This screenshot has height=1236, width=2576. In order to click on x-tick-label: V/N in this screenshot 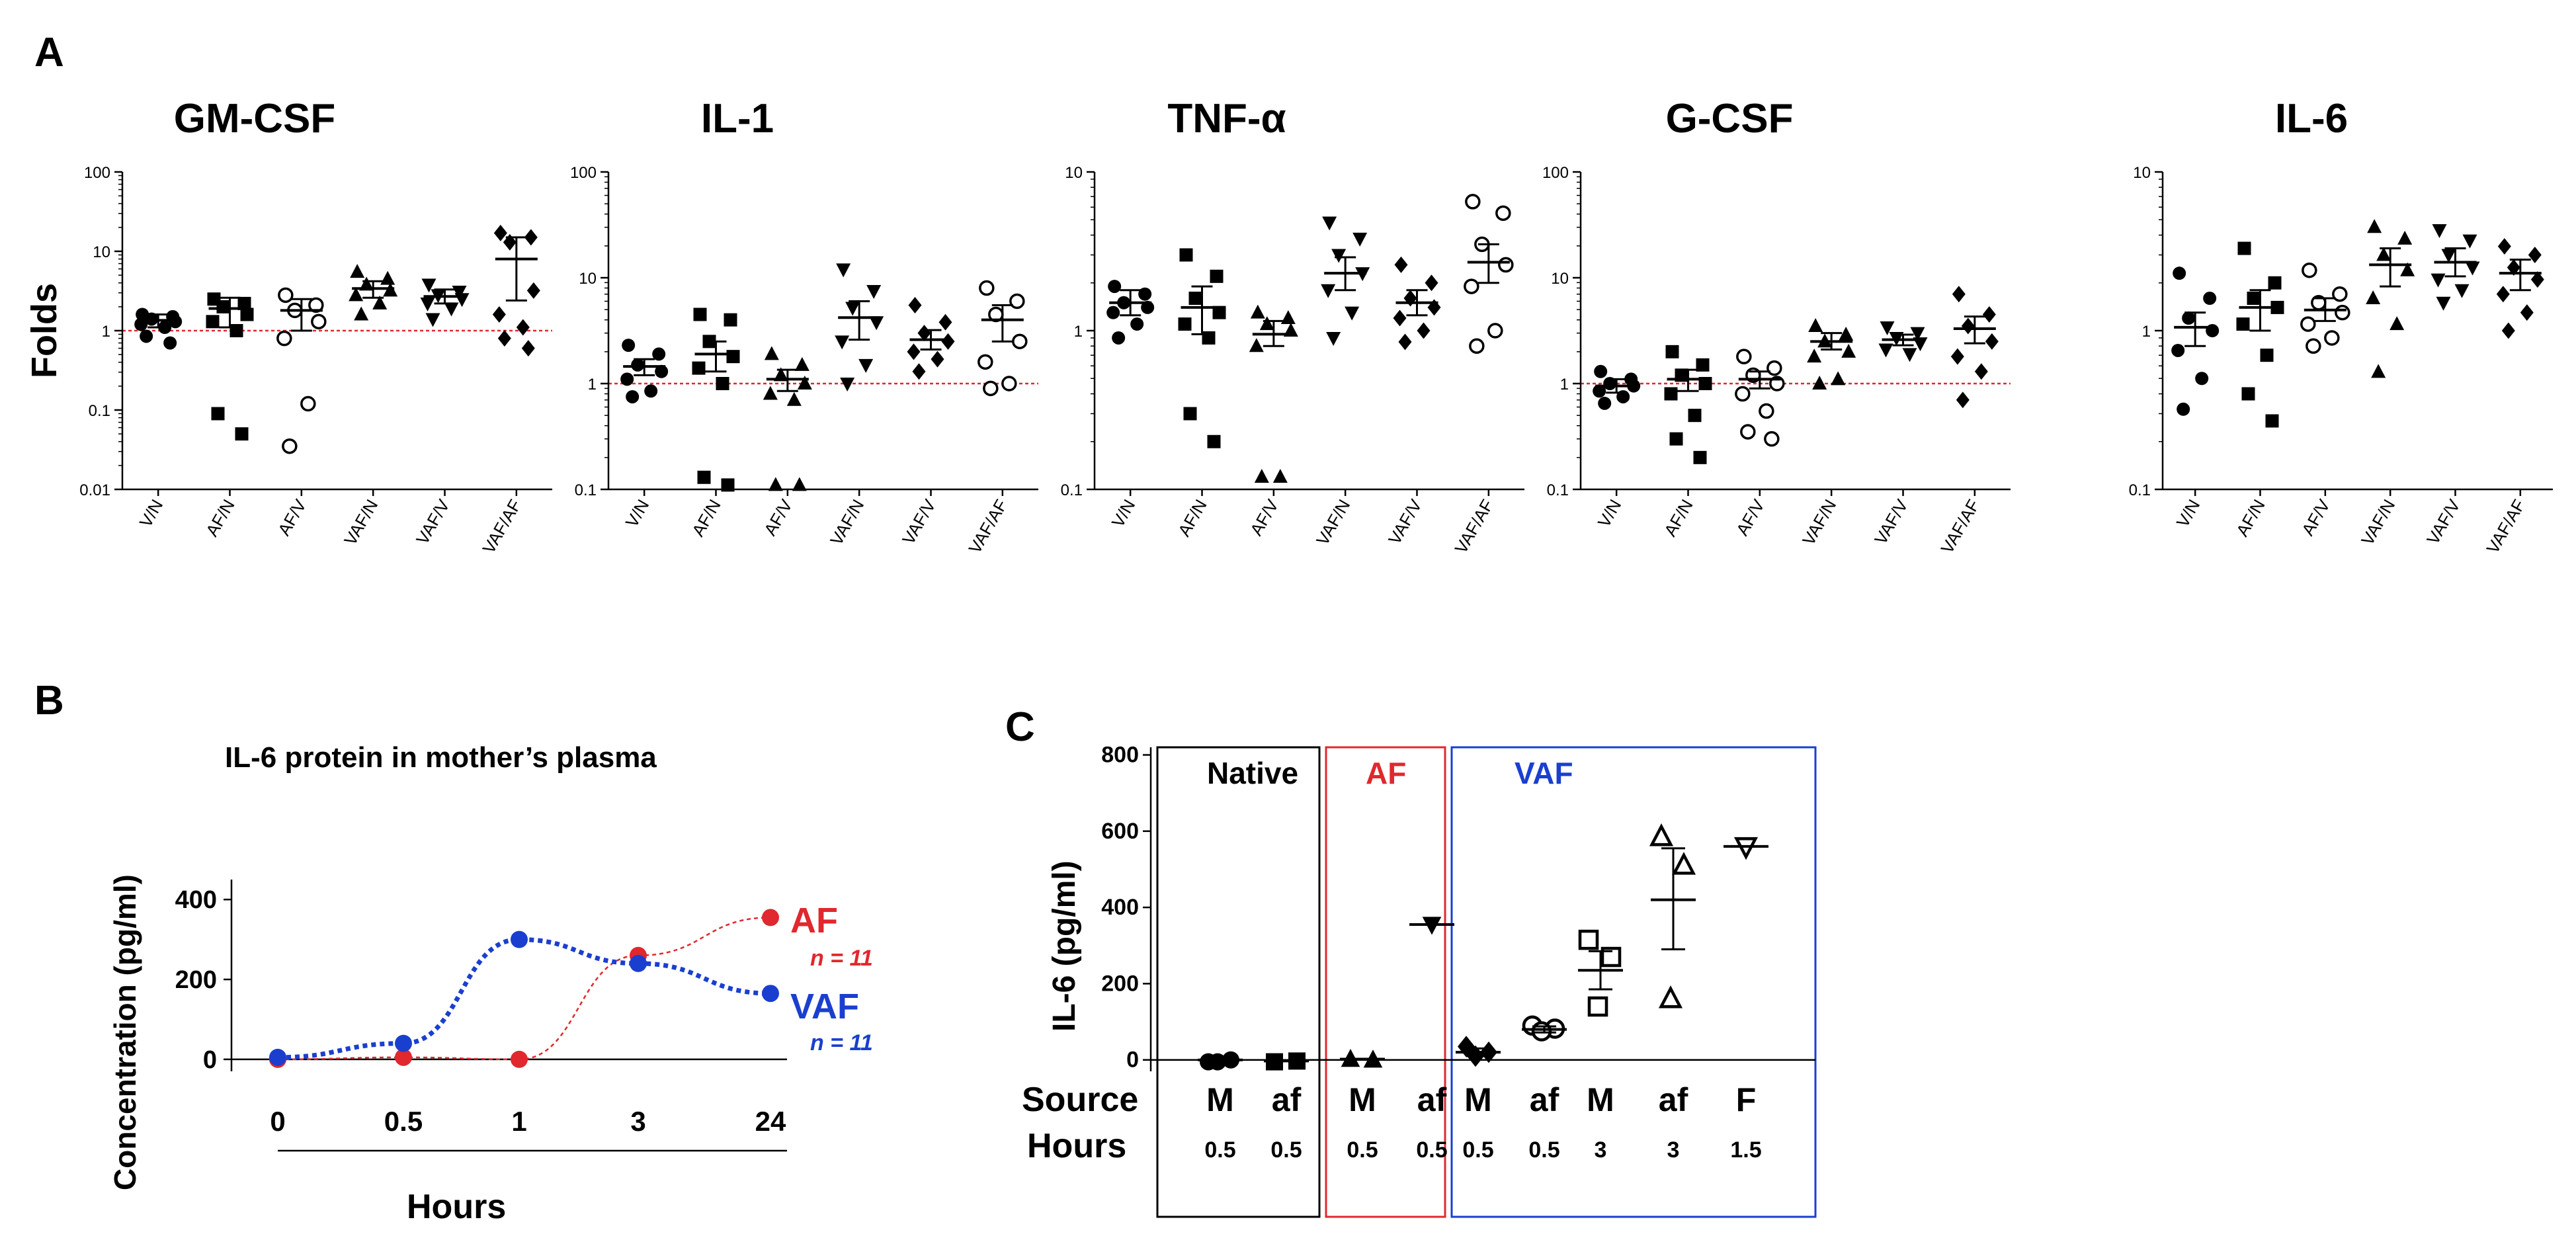, I will do `click(637, 513)`.